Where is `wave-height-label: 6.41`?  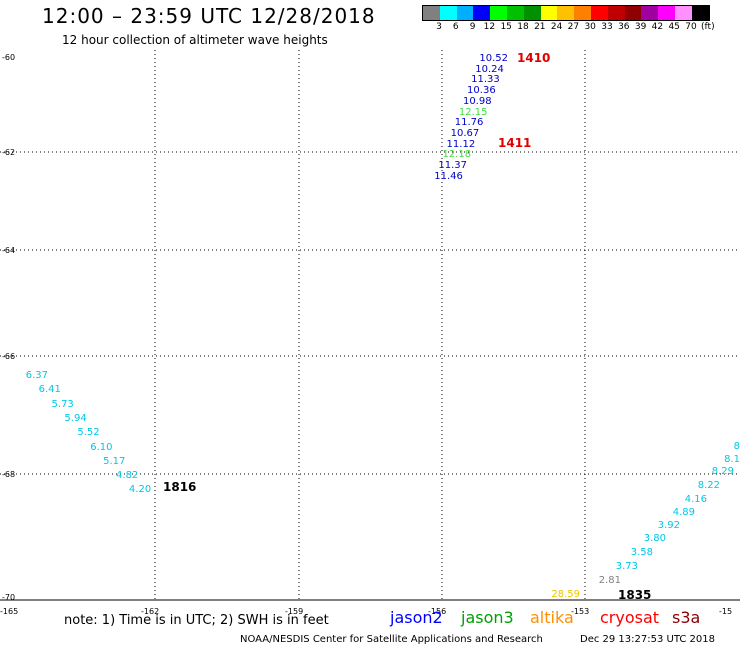 wave-height-label: 6.41 is located at coordinates (49, 390).